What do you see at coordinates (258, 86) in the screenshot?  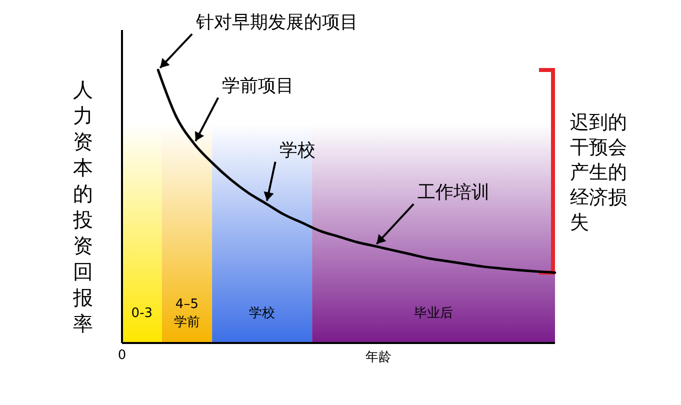 I see `annotation: 学前项目` at bounding box center [258, 86].